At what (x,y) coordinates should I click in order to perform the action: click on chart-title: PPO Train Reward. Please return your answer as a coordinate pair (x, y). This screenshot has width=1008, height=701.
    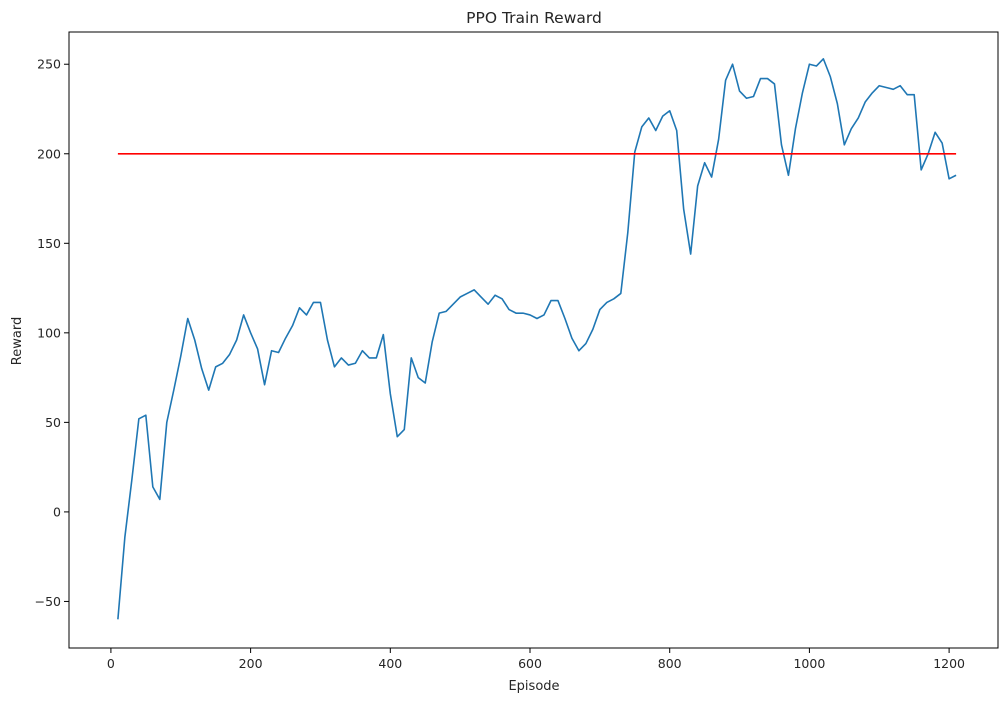
    Looking at the image, I should click on (534, 18).